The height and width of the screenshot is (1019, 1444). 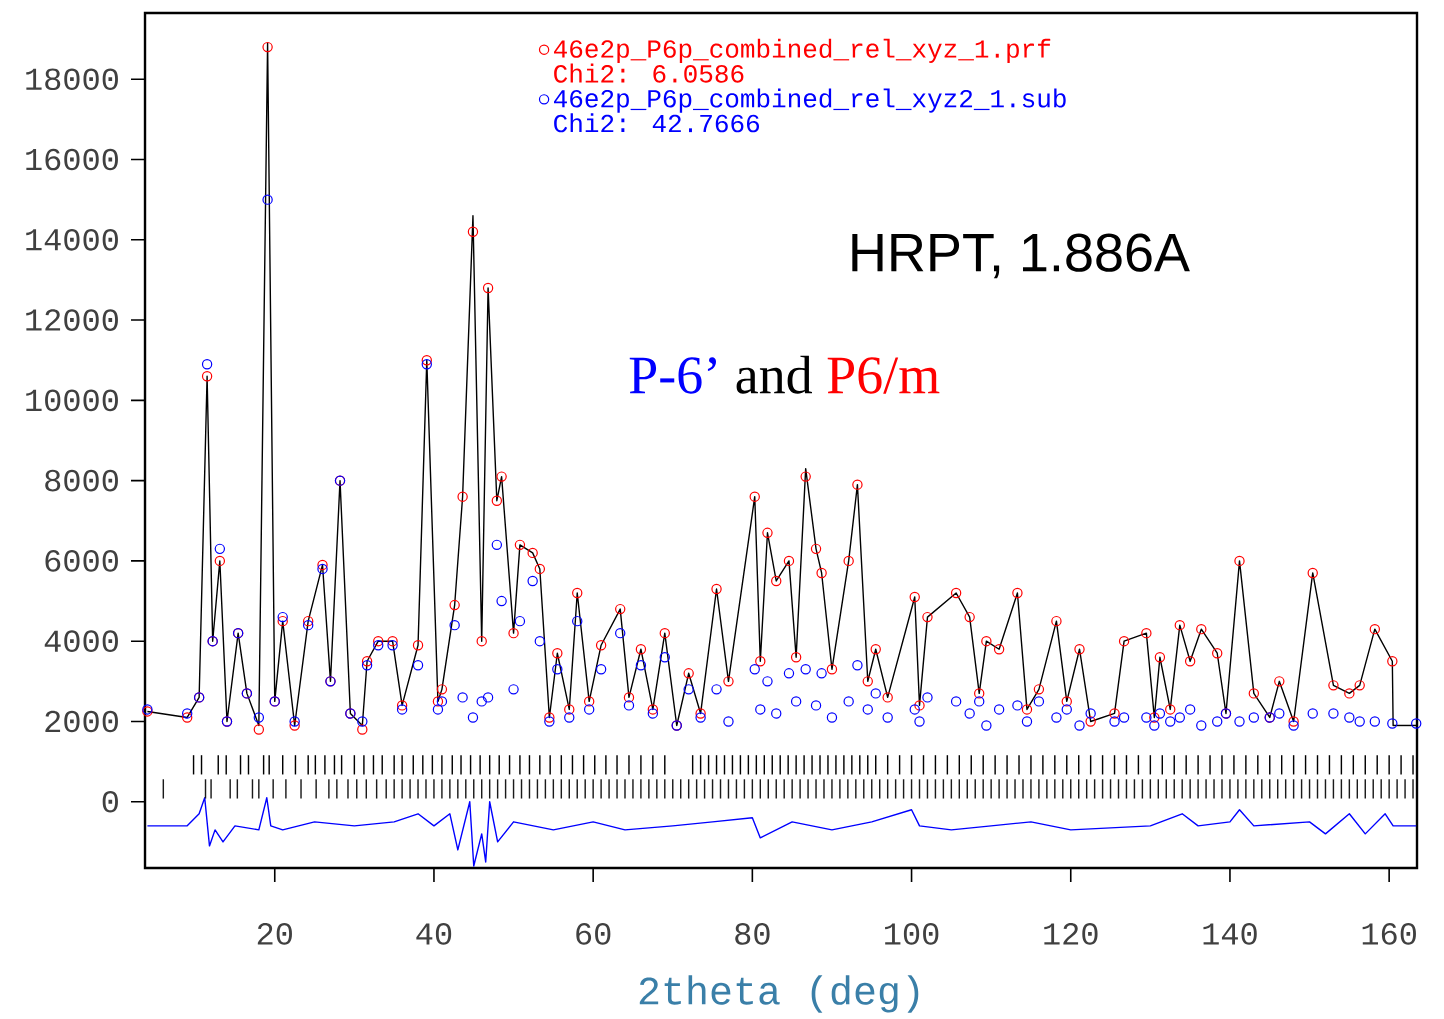 What do you see at coordinates (781, 831) in the screenshot?
I see `line-series` at bounding box center [781, 831].